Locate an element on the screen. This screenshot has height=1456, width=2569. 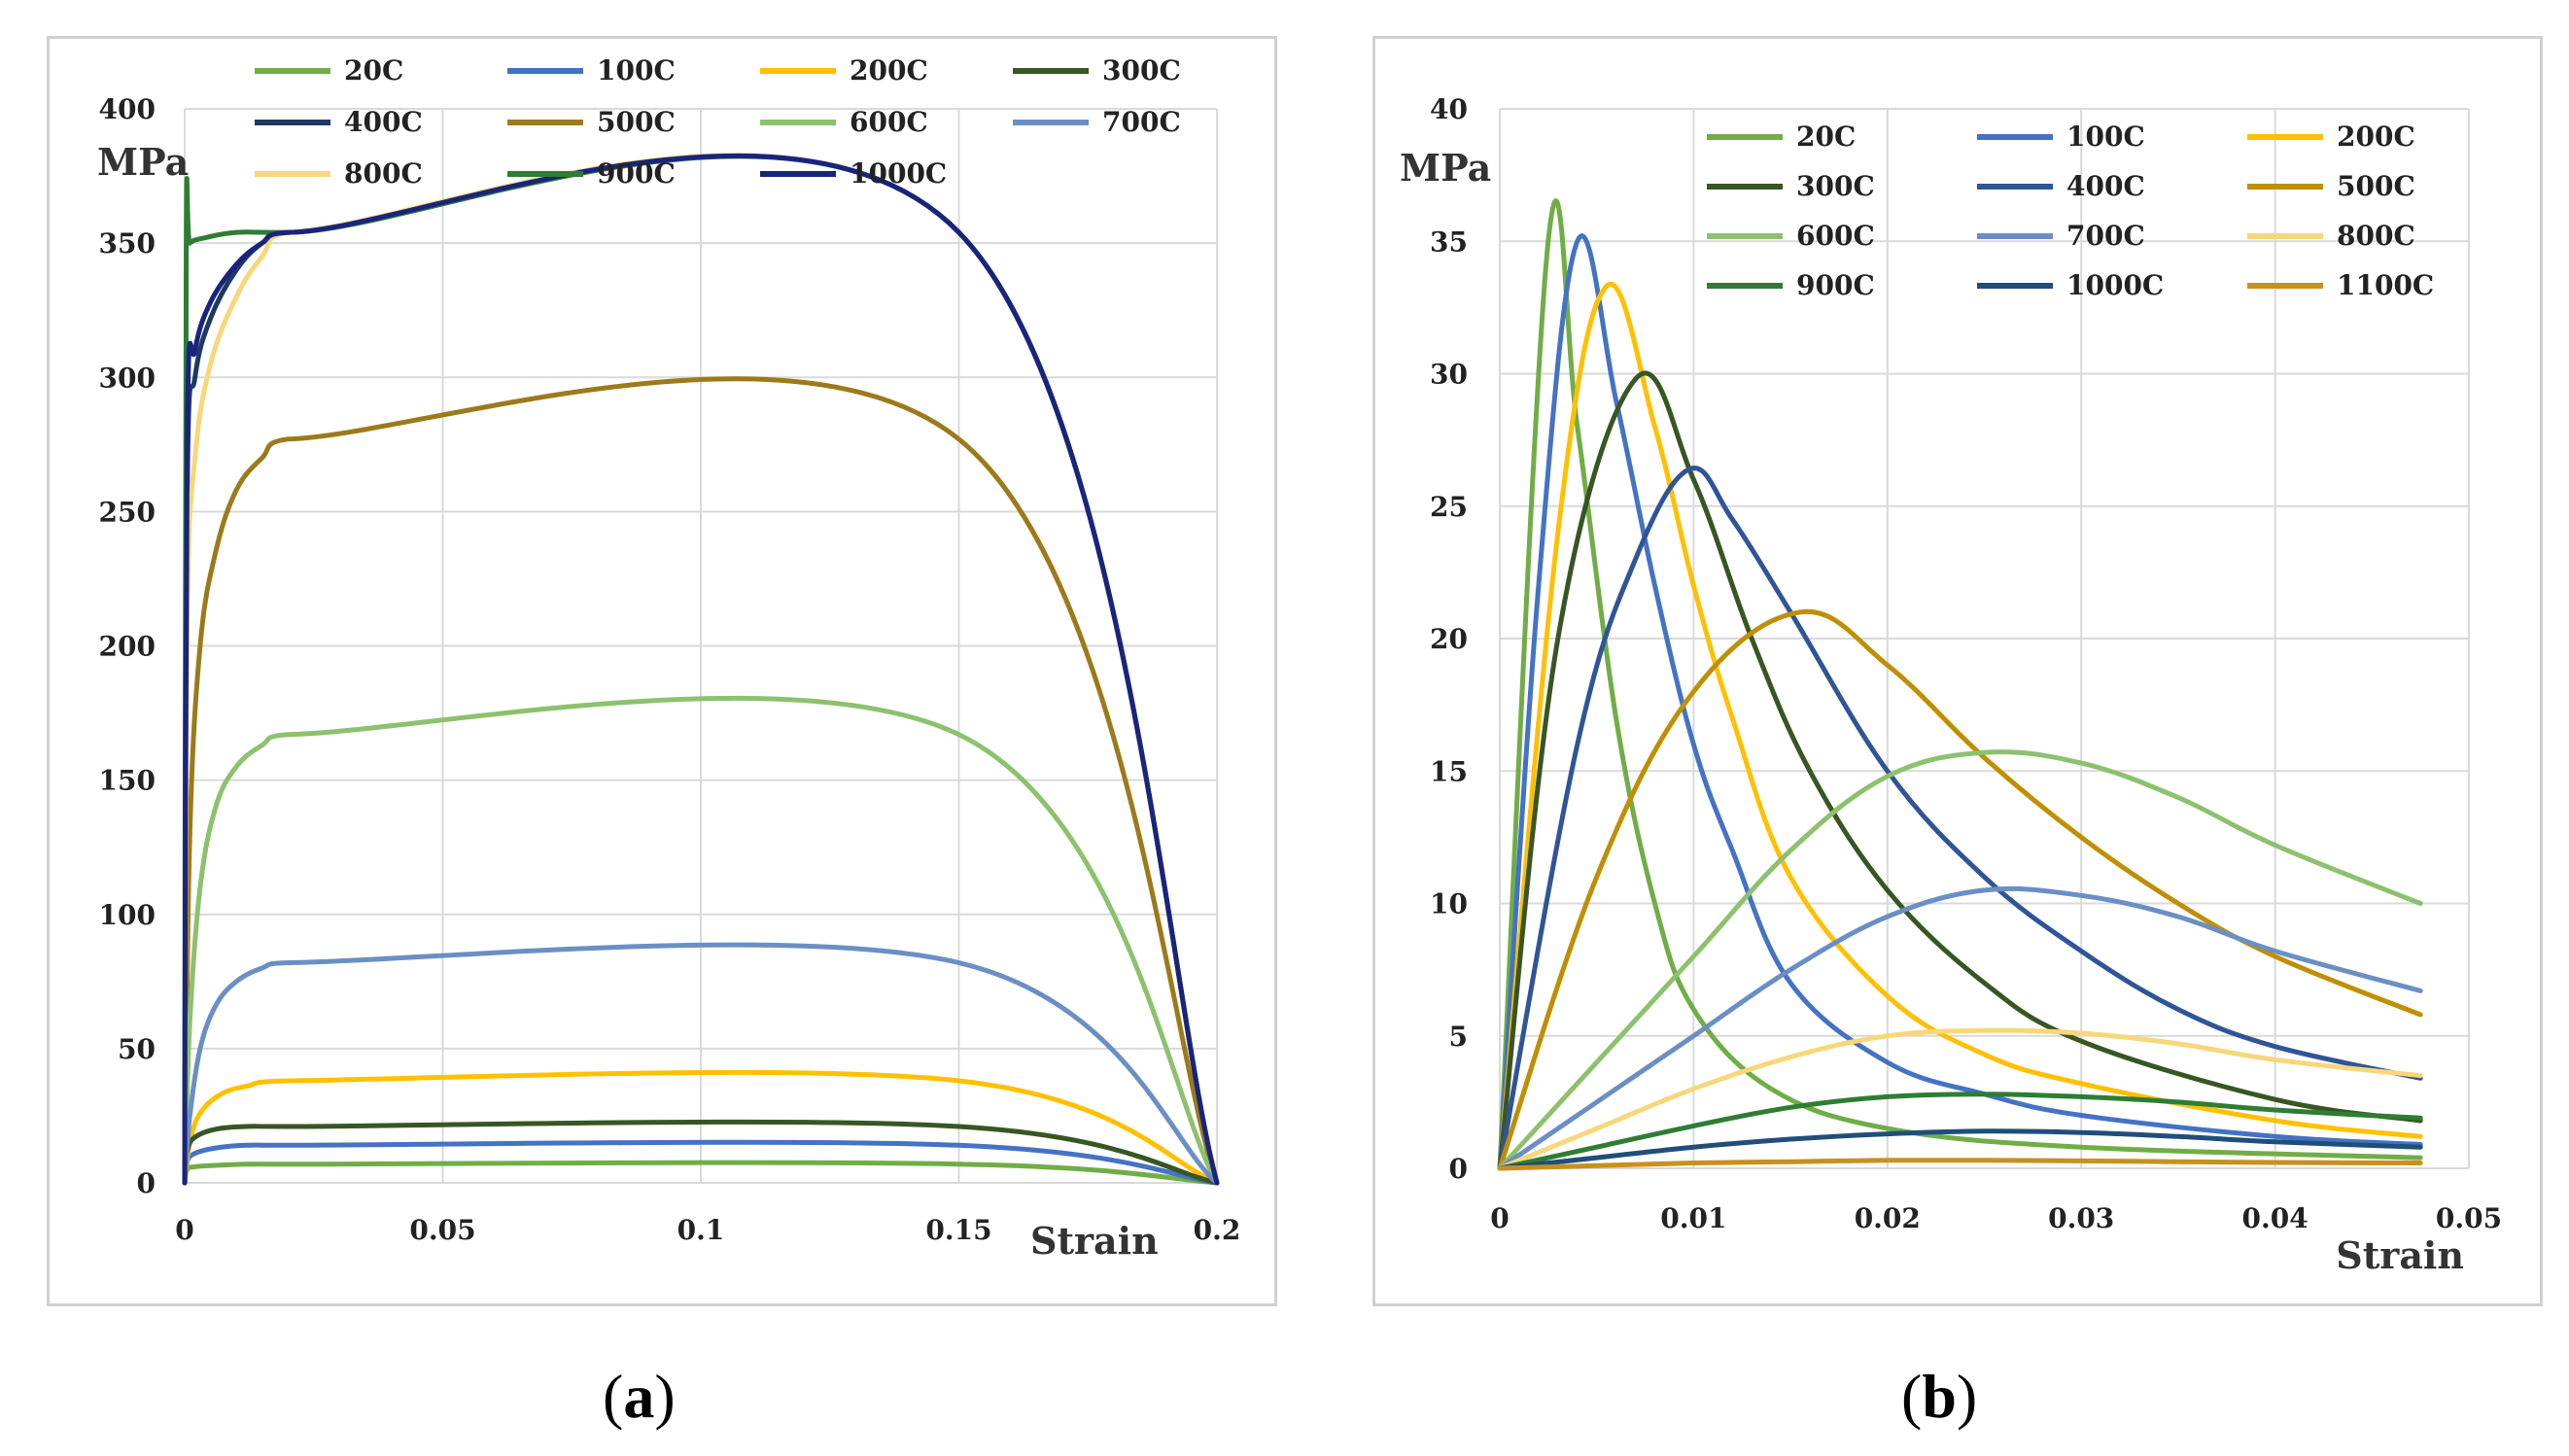
caption-b-letter: b is located at coordinates (1939, 1396).